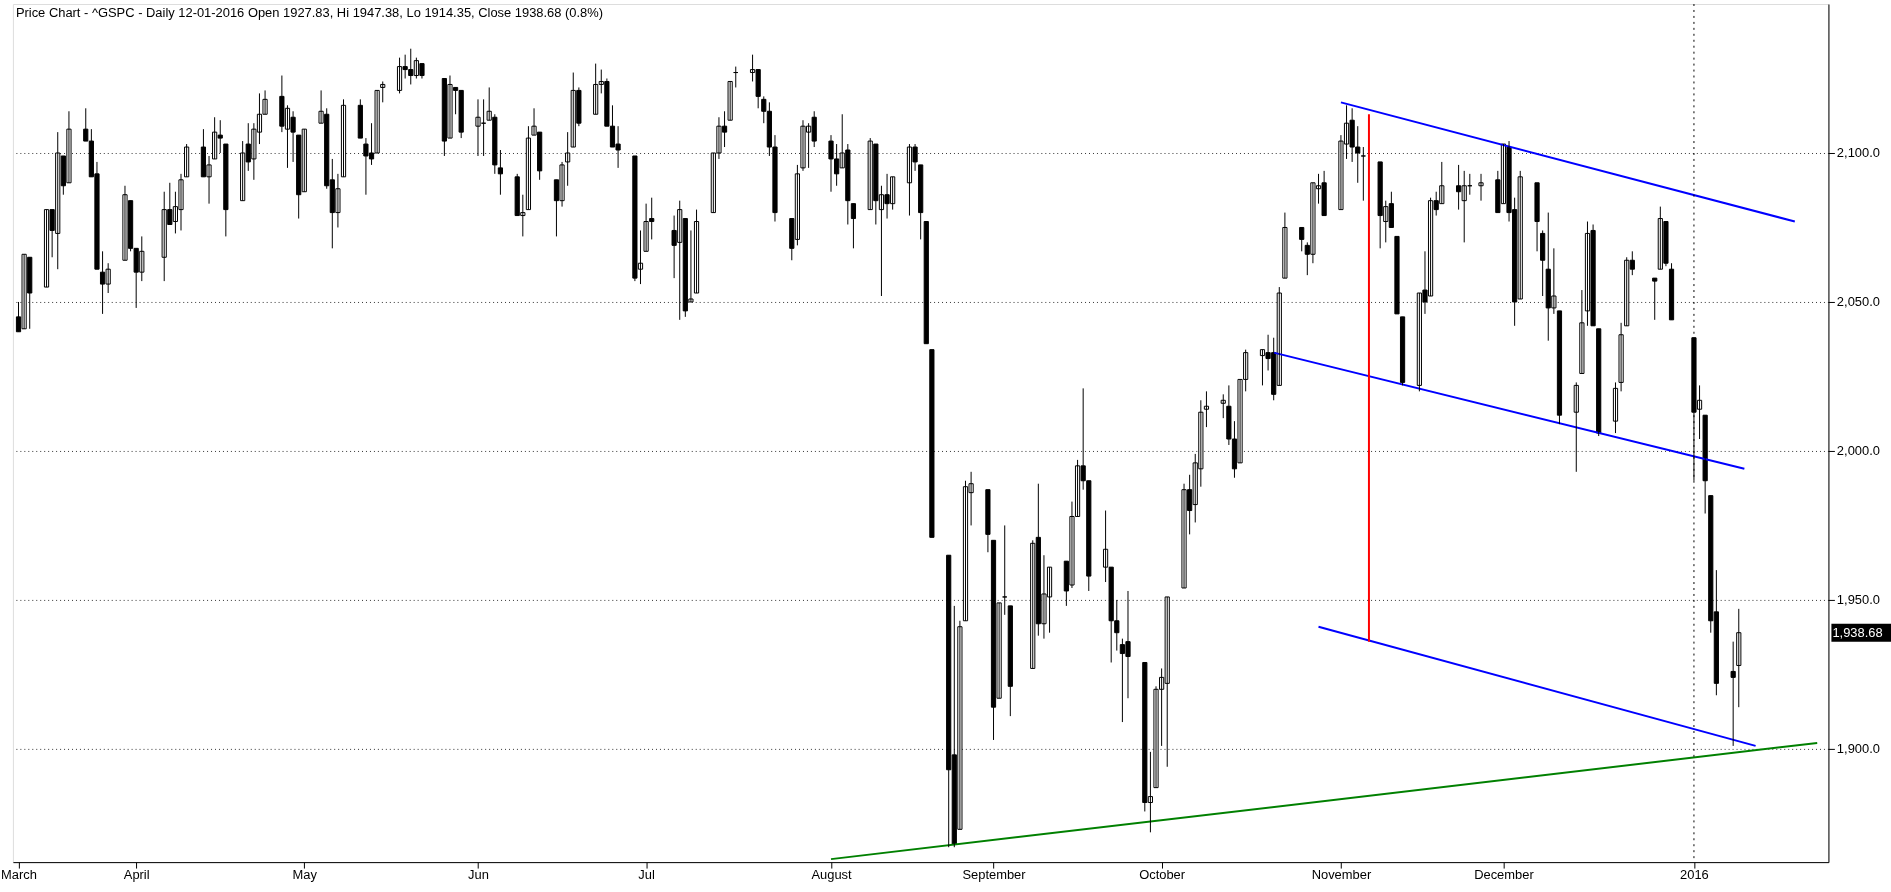  I want to click on x-tick-label: 2016, so click(1694, 875).